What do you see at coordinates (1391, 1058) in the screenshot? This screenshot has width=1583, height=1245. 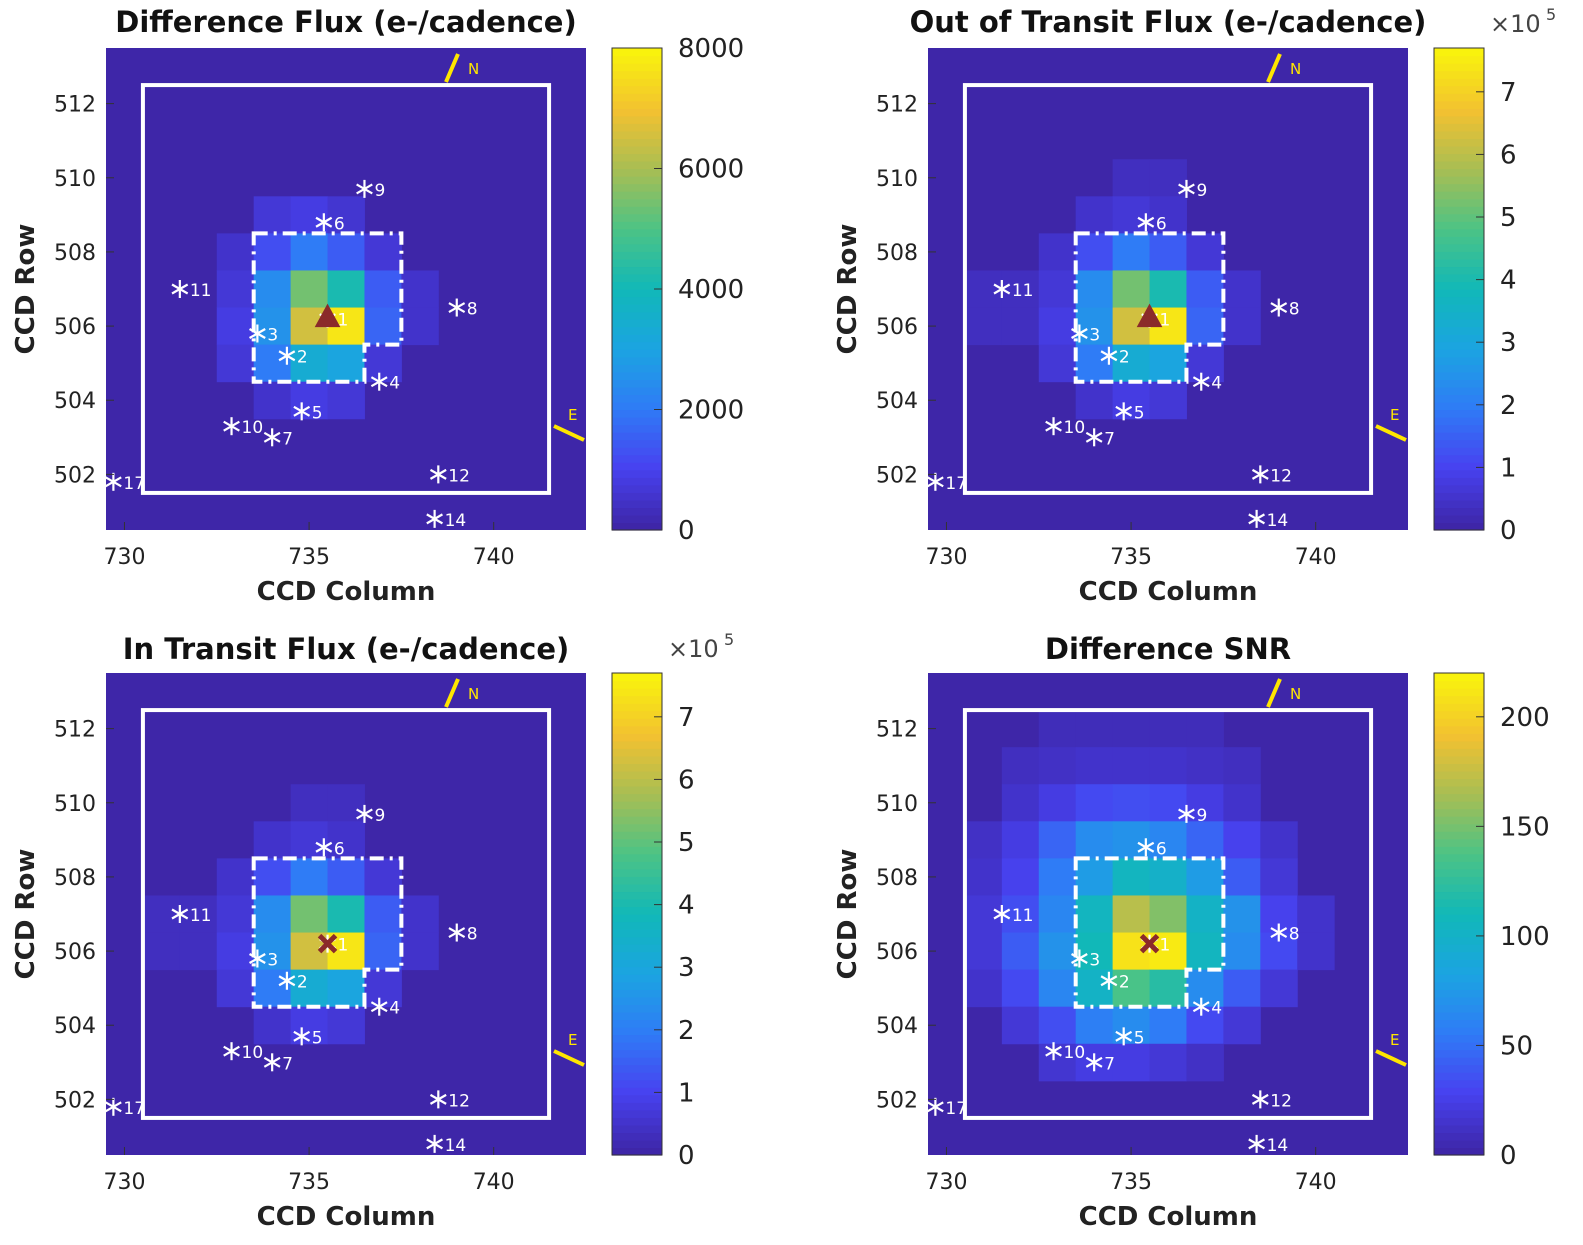 I see `east-arrow` at bounding box center [1391, 1058].